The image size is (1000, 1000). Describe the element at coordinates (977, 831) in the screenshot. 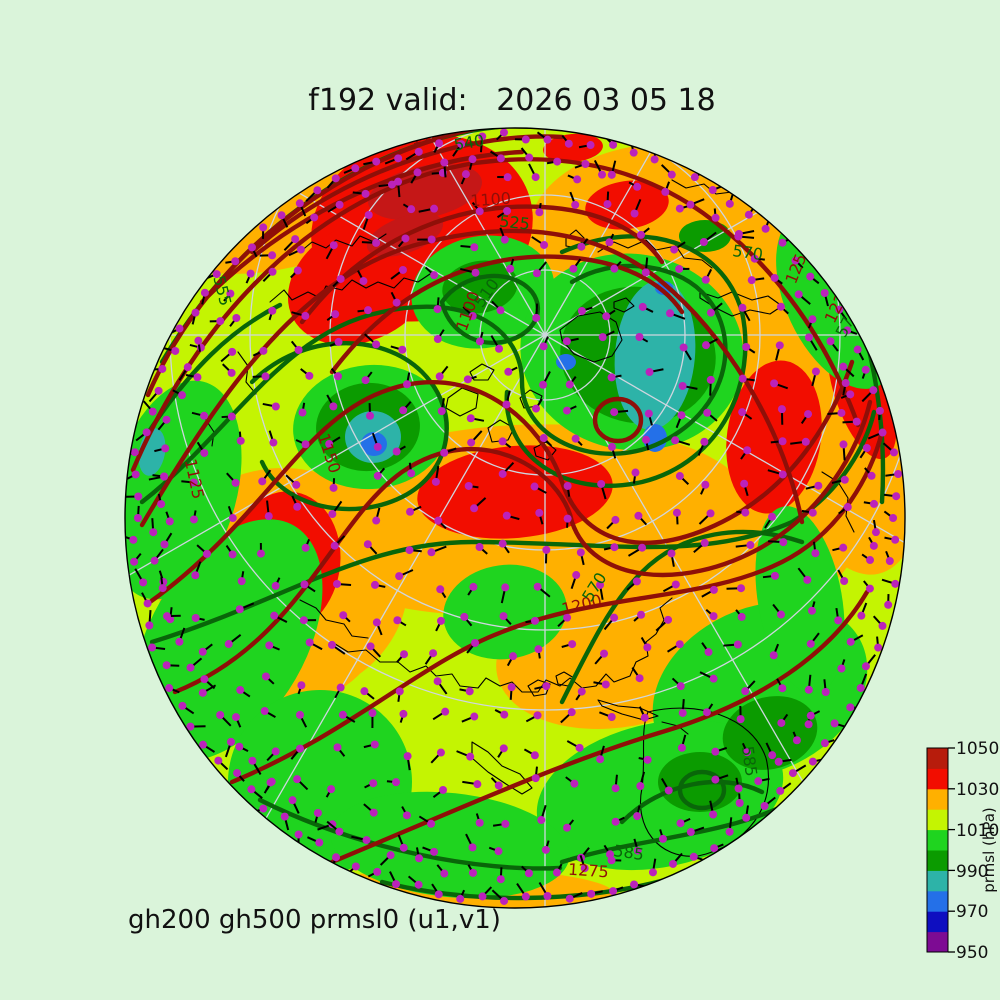

I see `colorbar-tick-label: 1010` at that location.